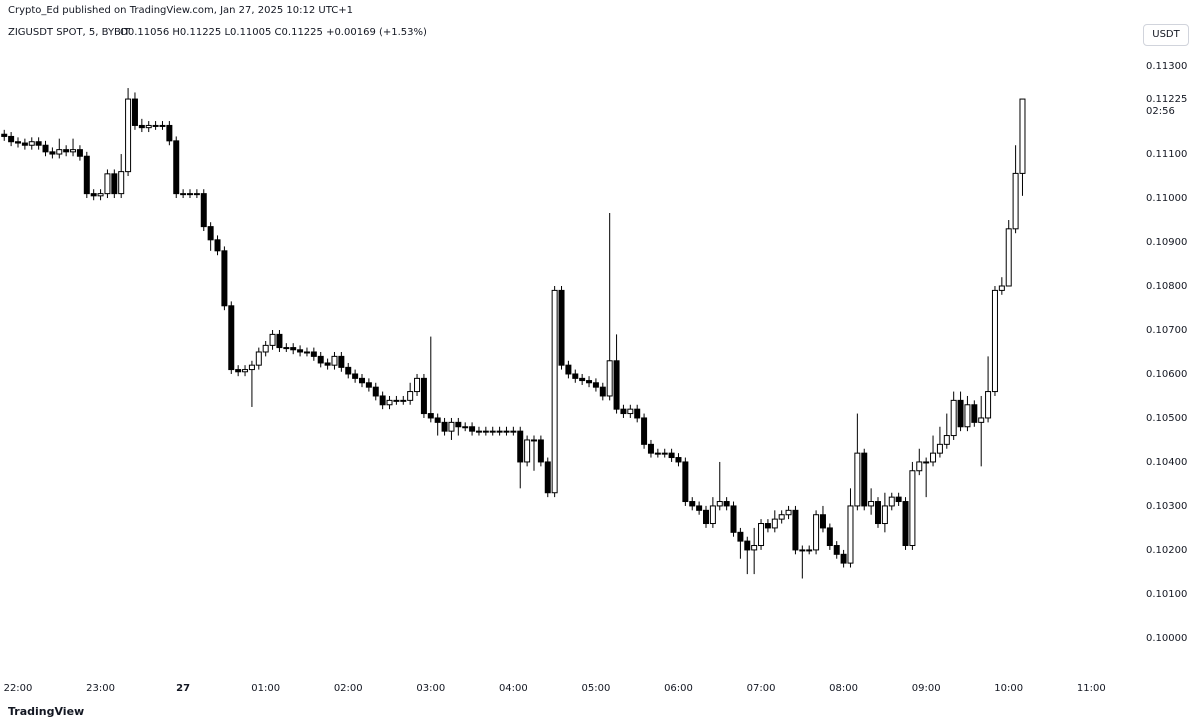  What do you see at coordinates (1166, 198) in the screenshot?
I see `y-tick-label: 0.11000` at bounding box center [1166, 198].